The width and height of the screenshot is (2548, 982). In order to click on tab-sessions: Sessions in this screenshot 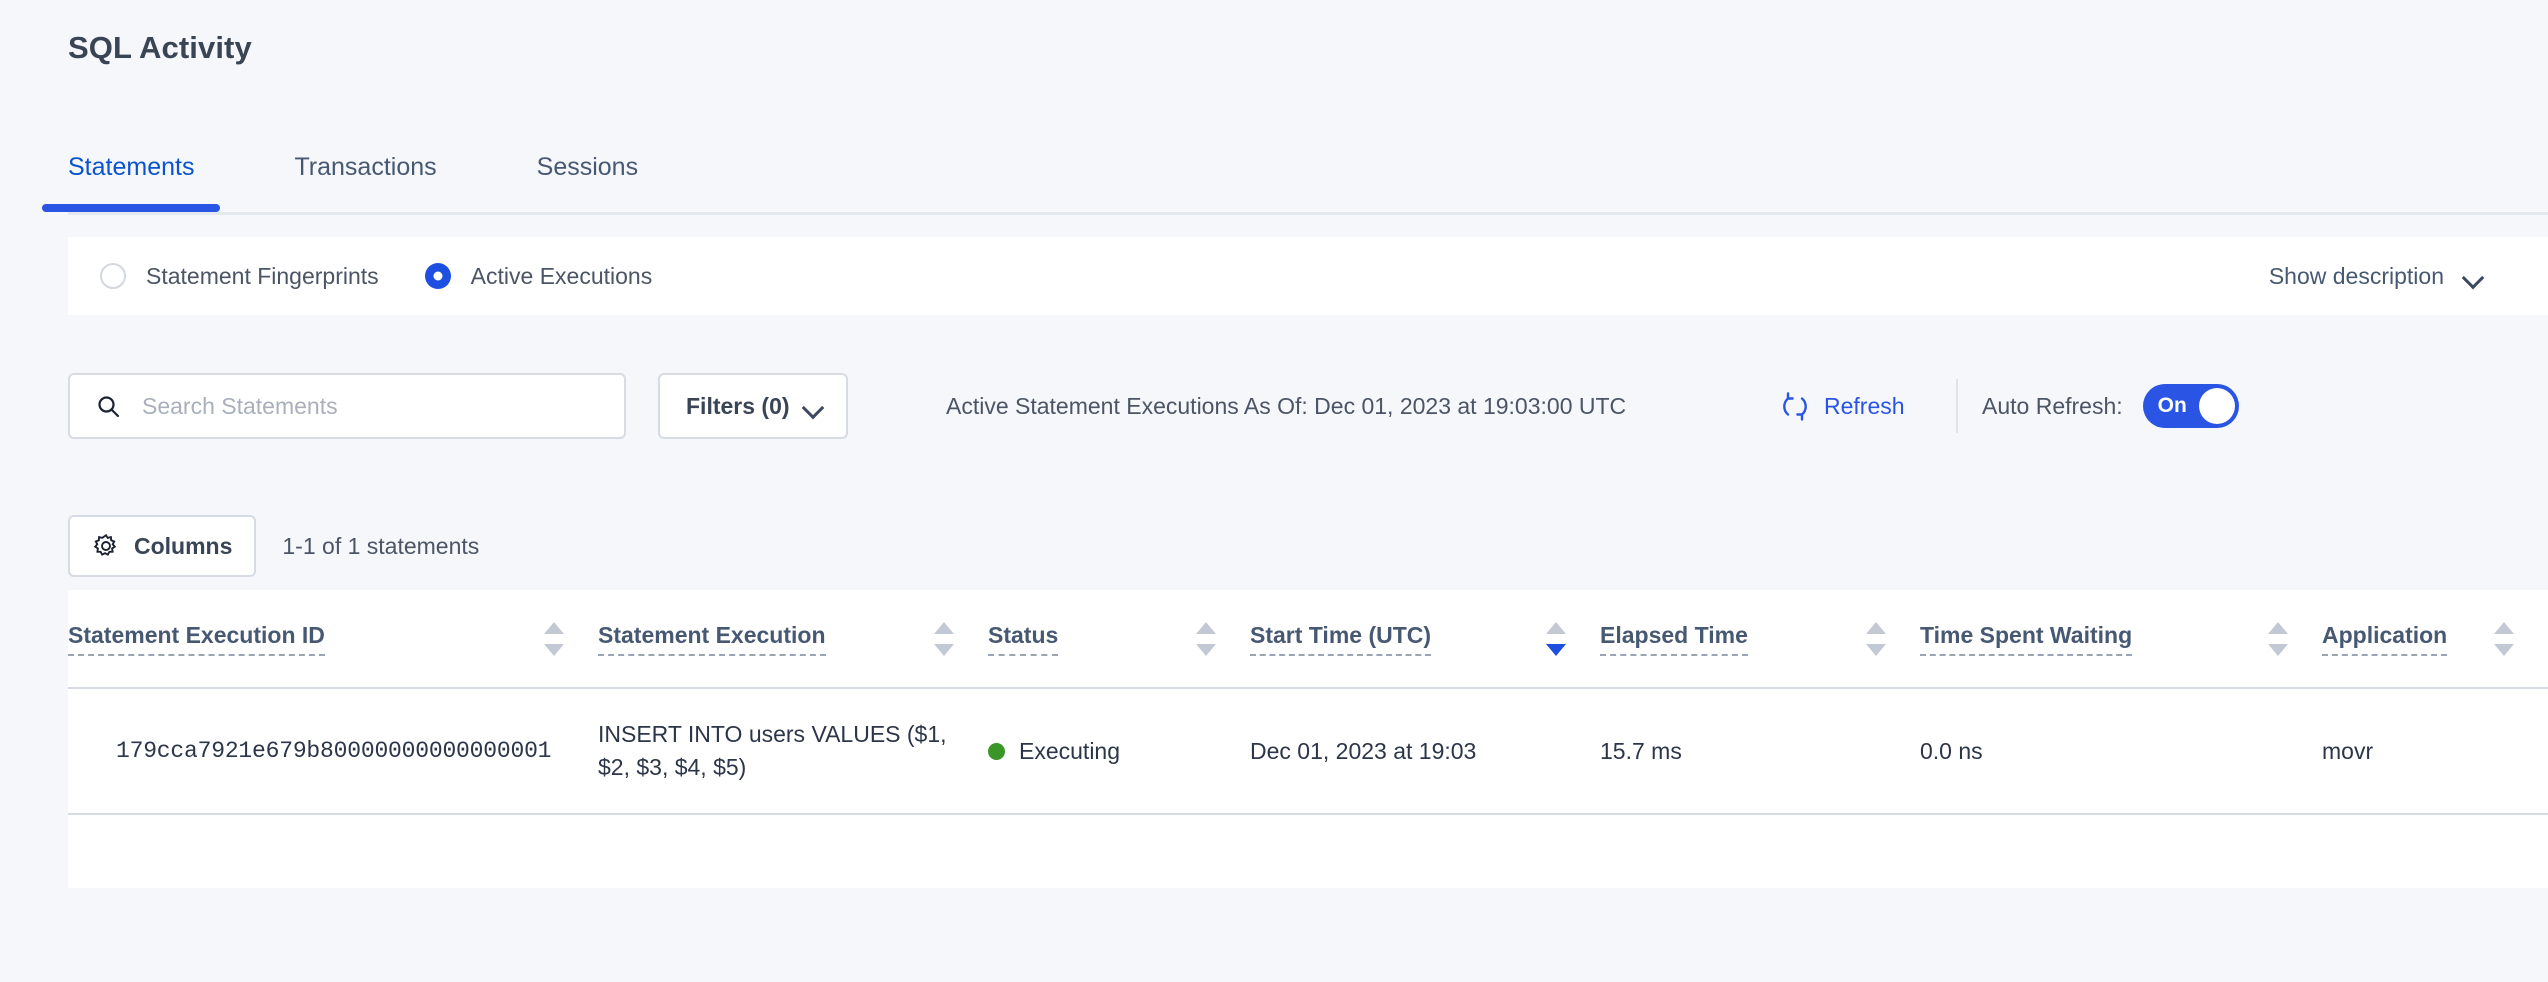, I will do `click(587, 167)`.